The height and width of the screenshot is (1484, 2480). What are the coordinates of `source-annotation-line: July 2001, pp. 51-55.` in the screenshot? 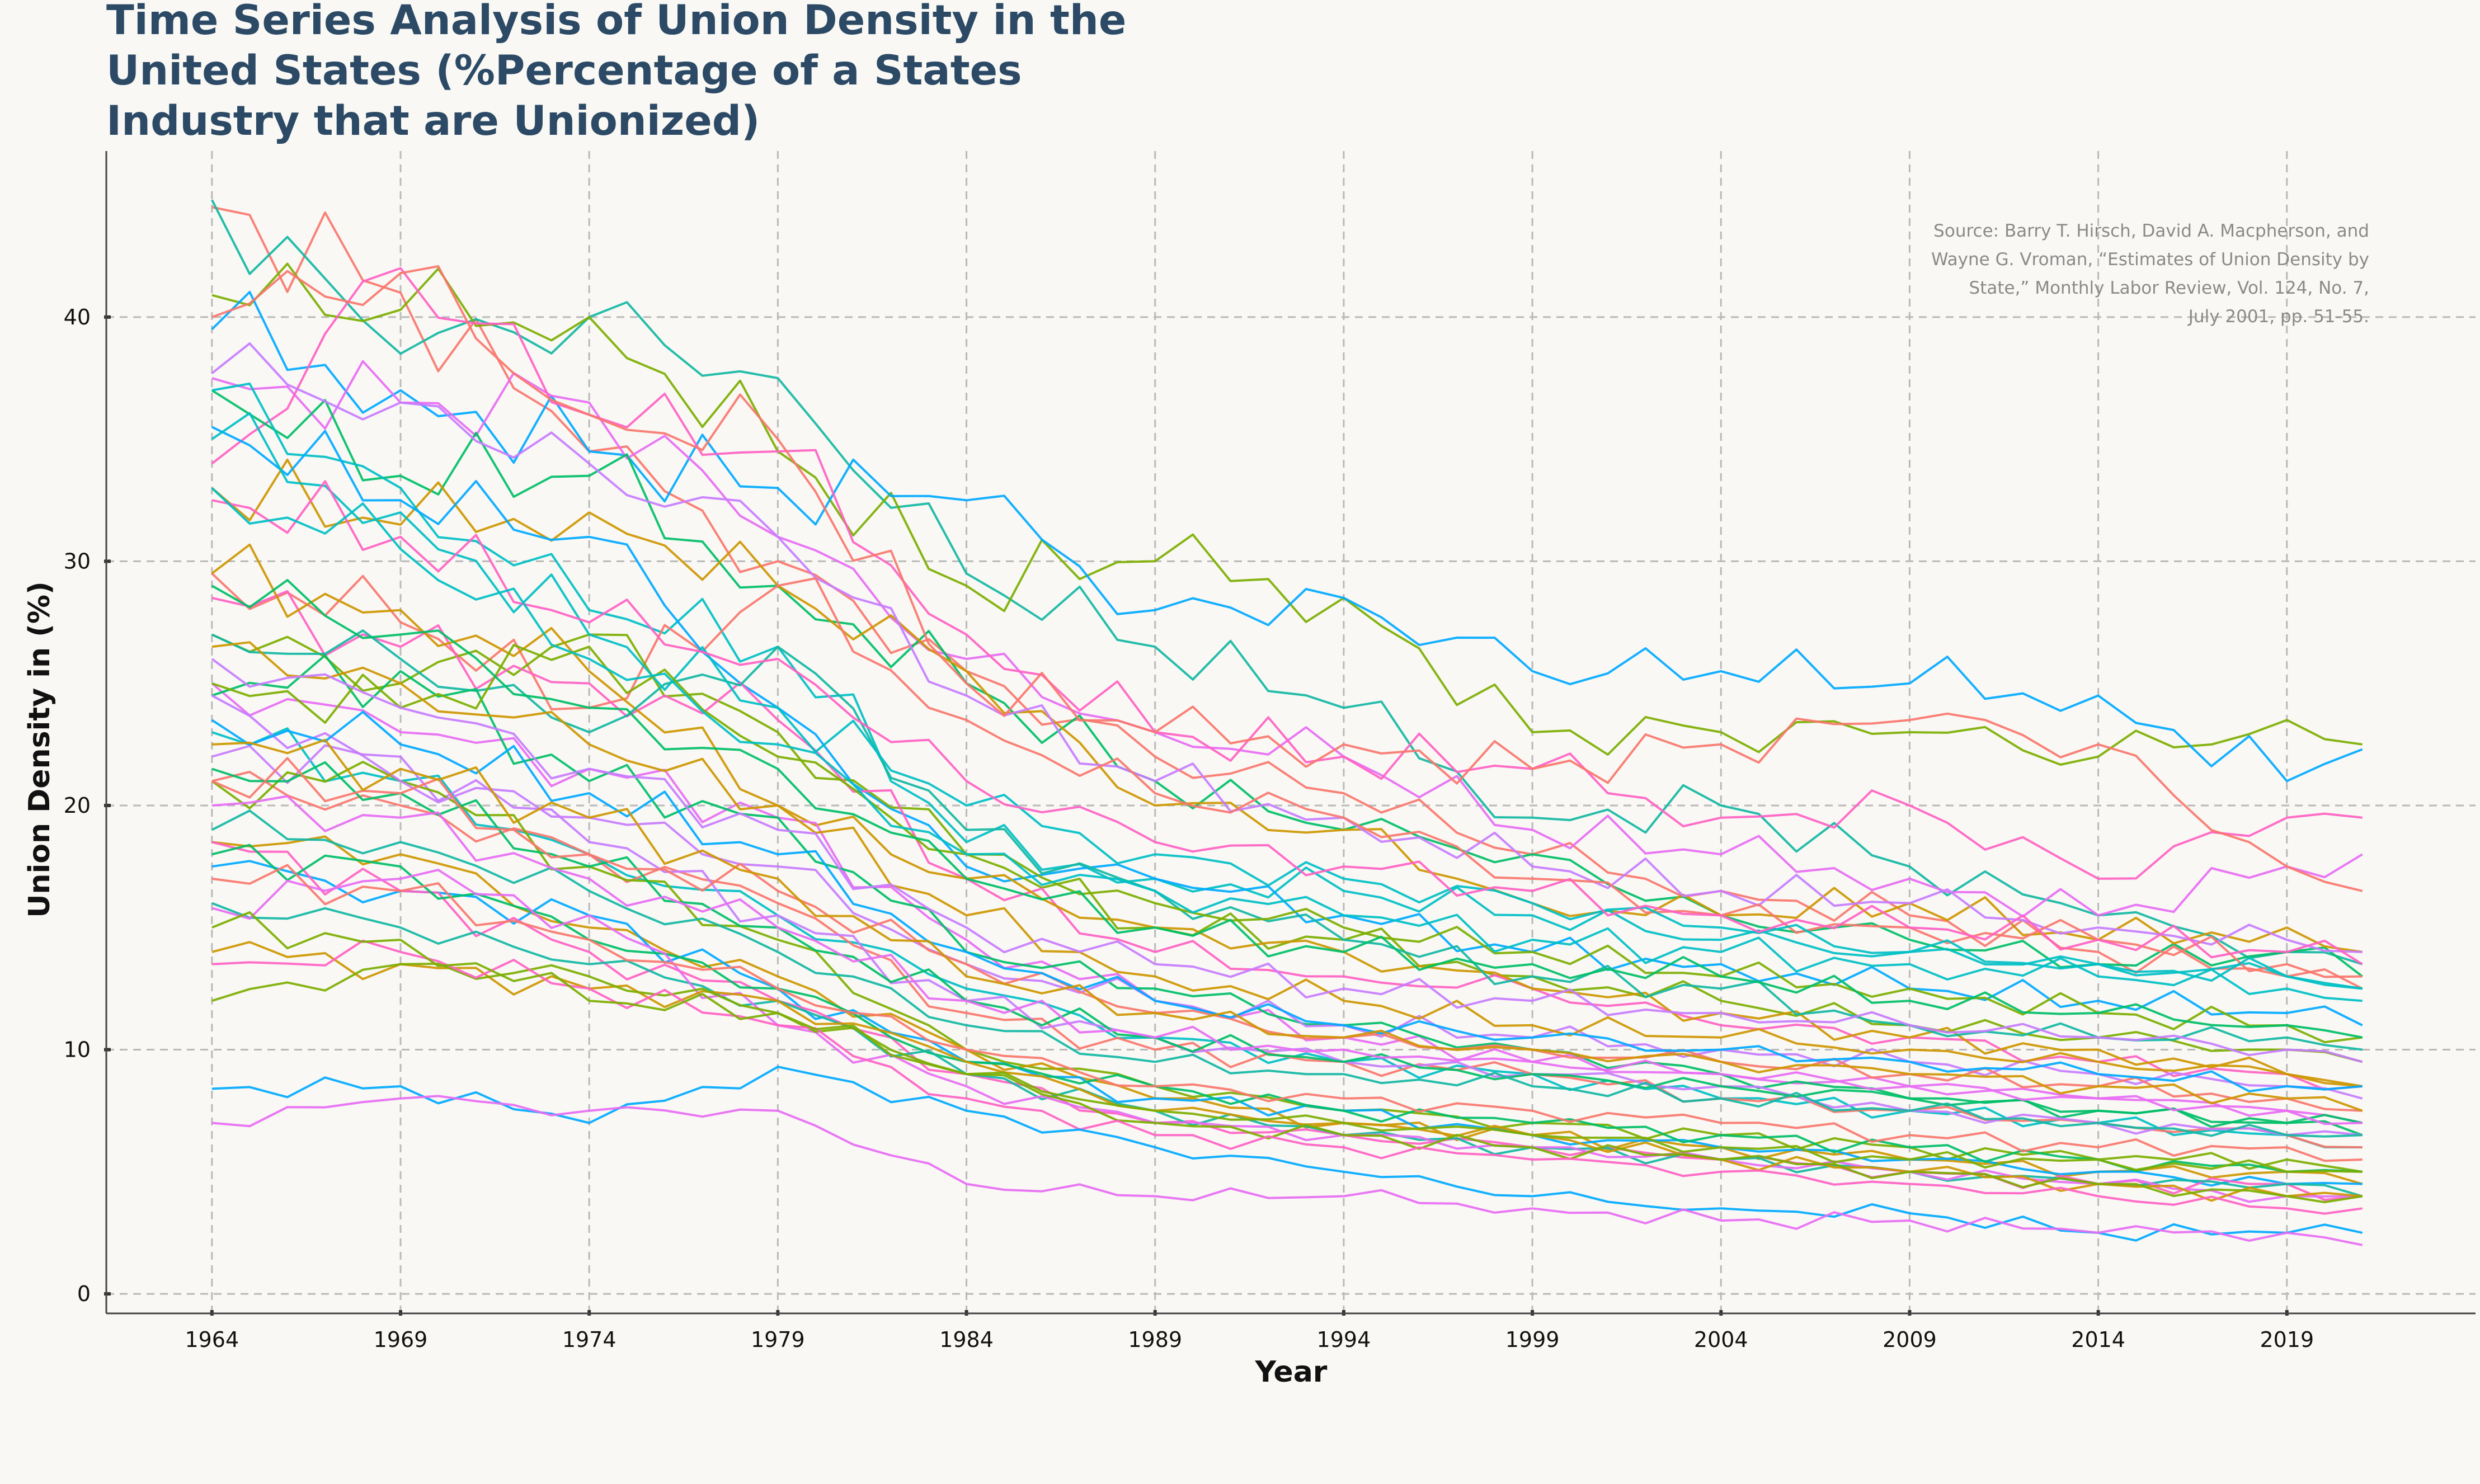 It's located at (2278, 317).